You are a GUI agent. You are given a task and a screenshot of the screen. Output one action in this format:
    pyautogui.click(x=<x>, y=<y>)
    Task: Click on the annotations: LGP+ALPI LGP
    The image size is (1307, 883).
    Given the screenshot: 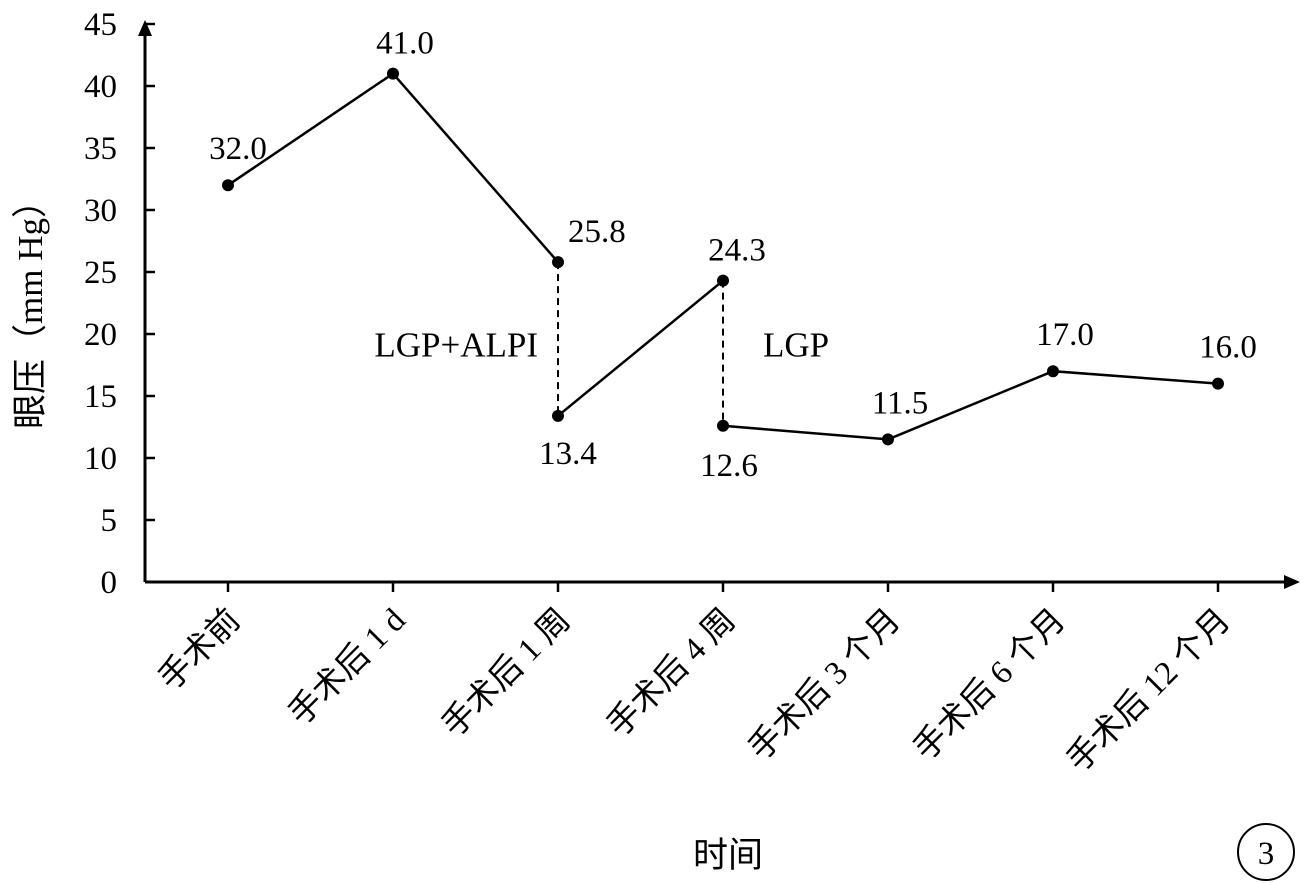 What is the action you would take?
    pyautogui.click(x=601, y=344)
    